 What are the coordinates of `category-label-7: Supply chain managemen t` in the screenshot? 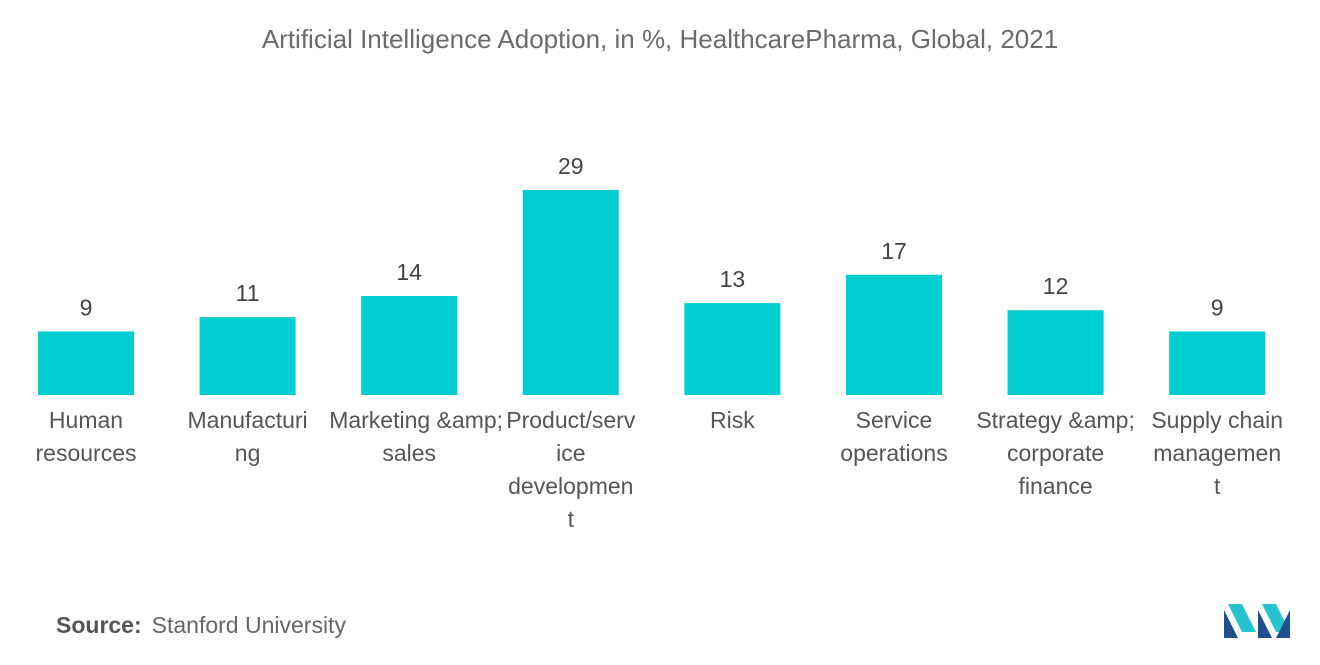 It's located at (1217, 453).